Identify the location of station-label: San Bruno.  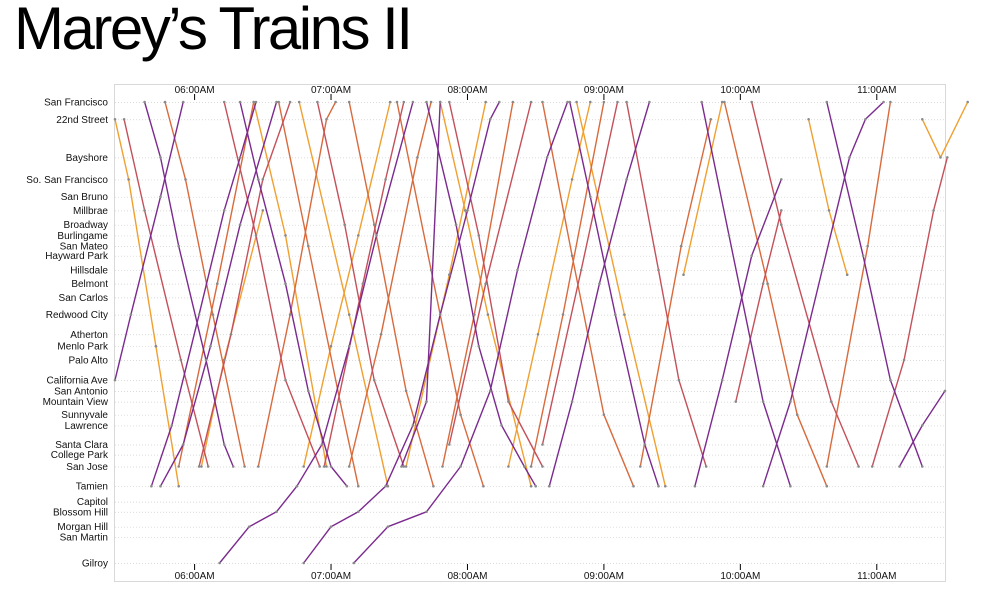
(85, 197).